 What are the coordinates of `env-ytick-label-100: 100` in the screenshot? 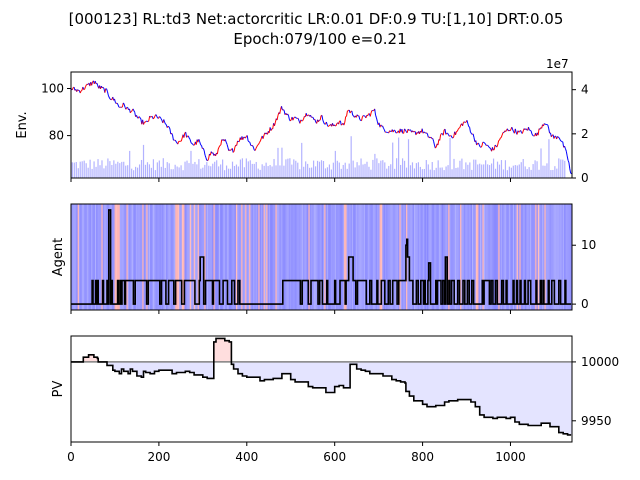 It's located at (52, 88).